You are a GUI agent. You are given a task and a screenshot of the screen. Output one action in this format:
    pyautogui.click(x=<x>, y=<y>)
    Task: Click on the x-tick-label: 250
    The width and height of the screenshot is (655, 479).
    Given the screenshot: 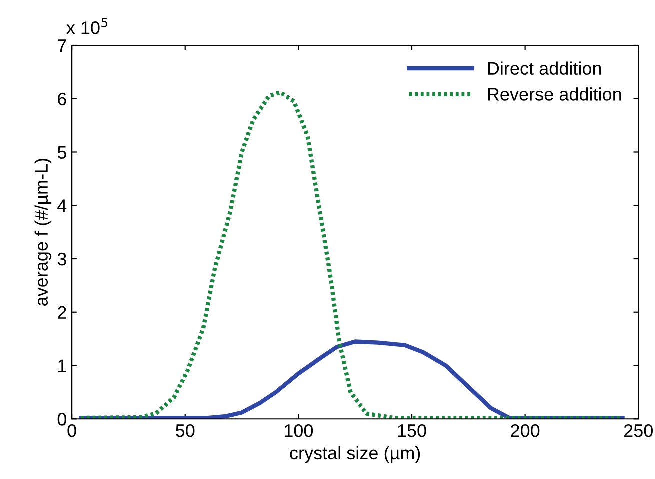 What is the action you would take?
    pyautogui.click(x=638, y=431)
    